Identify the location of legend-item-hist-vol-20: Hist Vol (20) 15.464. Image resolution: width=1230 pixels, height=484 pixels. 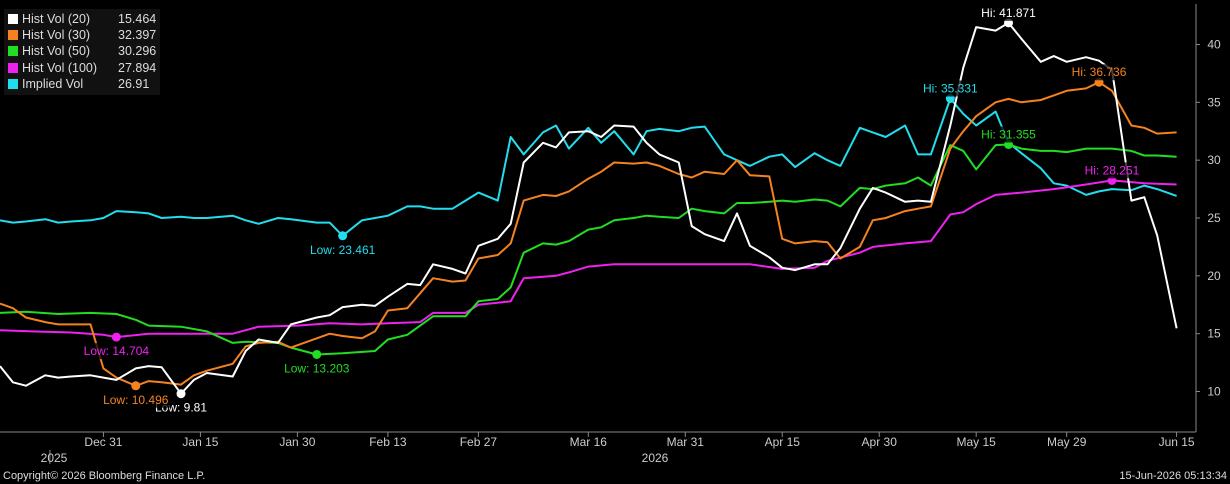
(82, 19).